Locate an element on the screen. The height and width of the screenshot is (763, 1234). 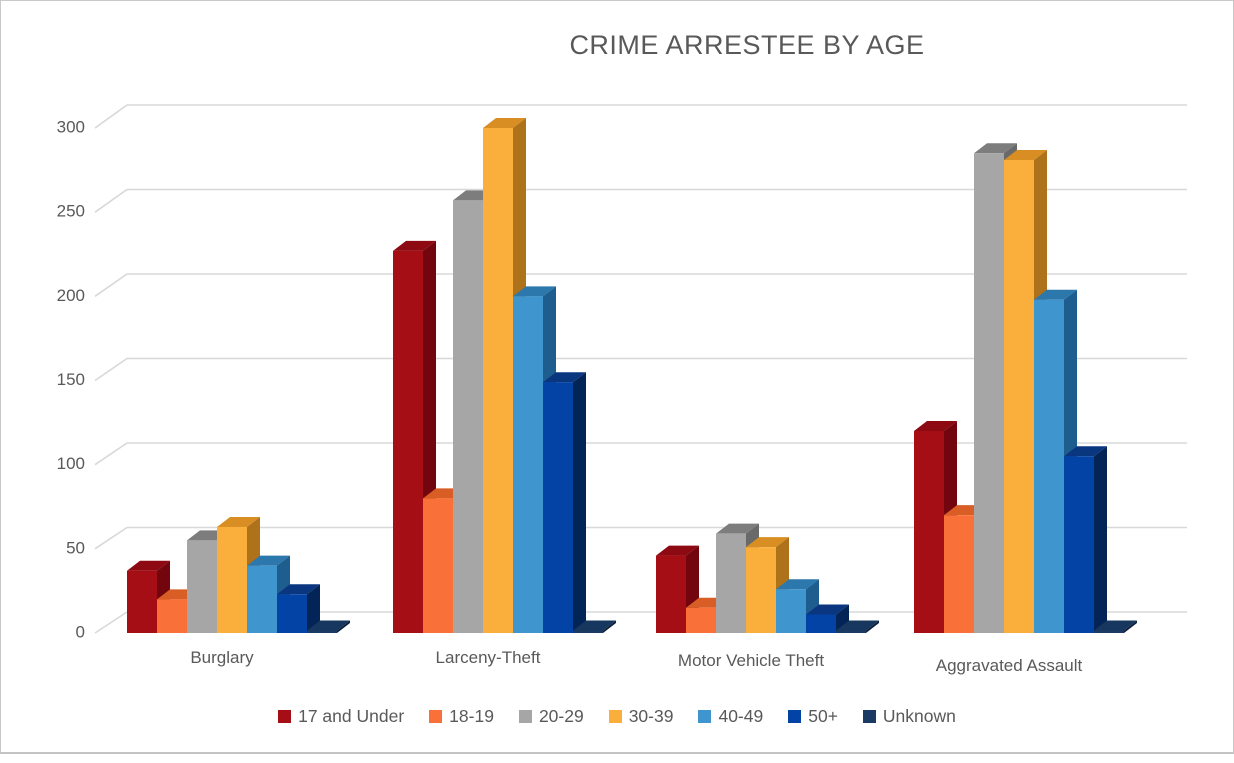
bar-burglary-50+ is located at coordinates (292, 613).